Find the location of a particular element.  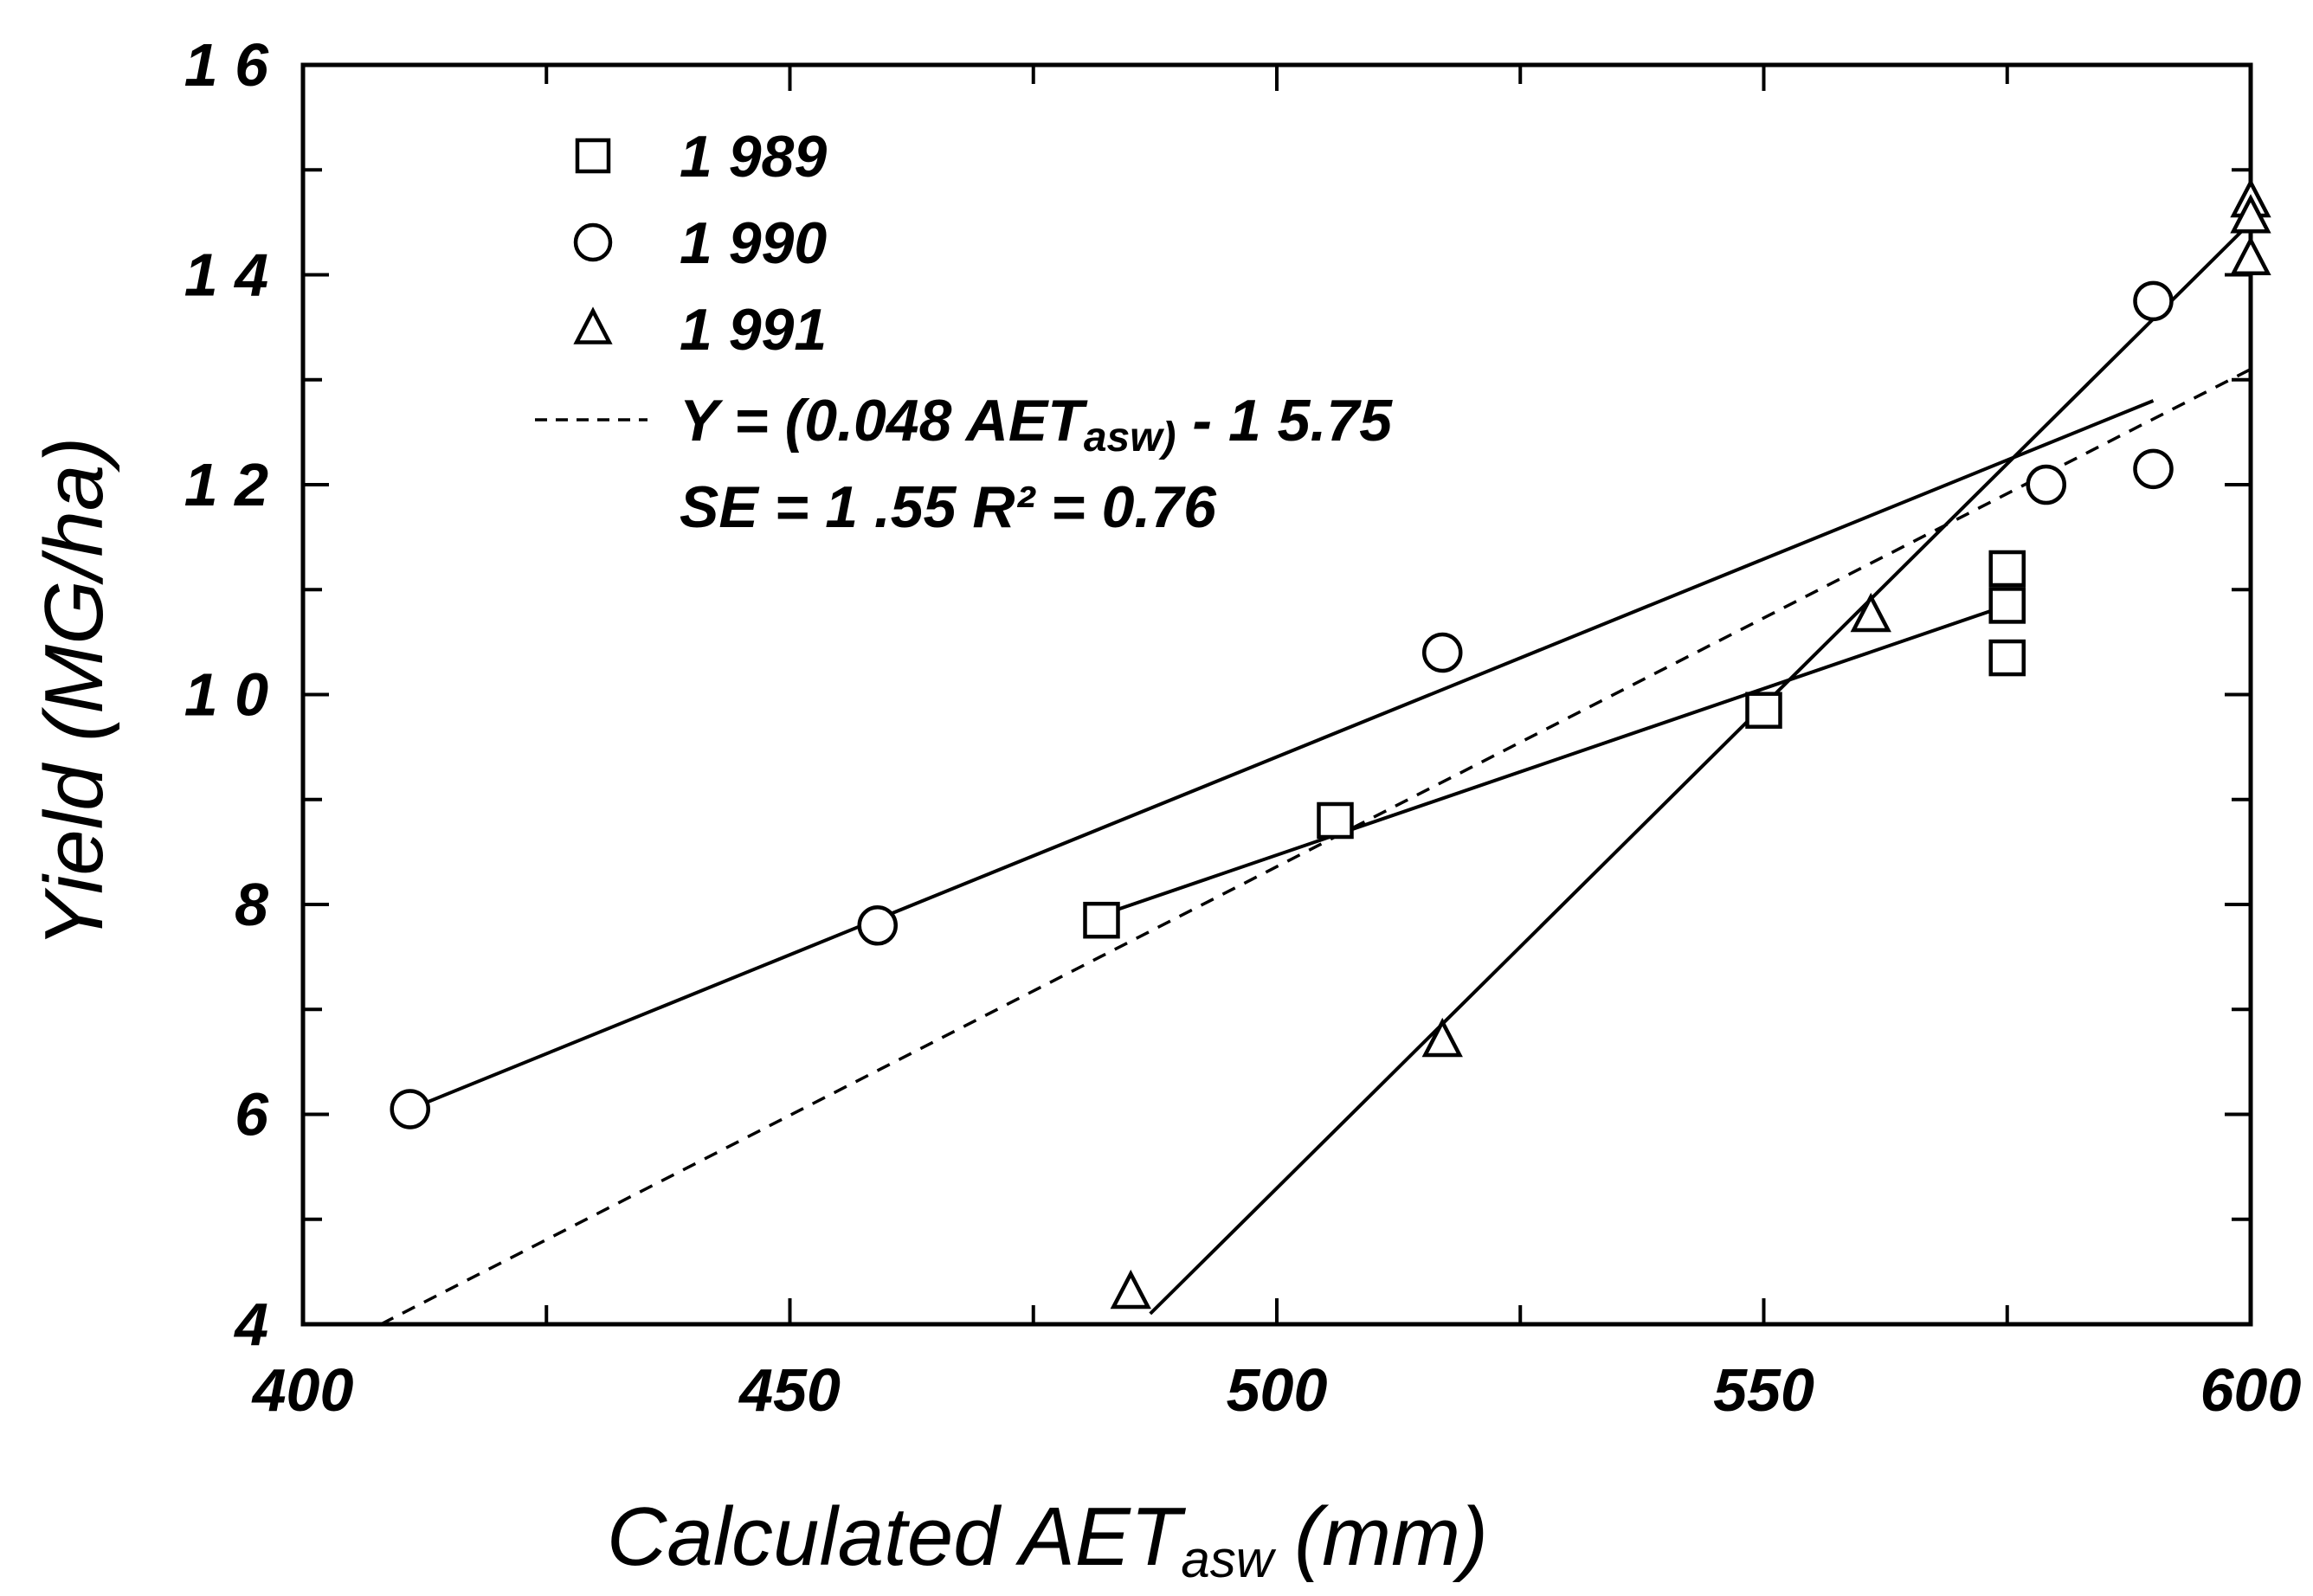

fit-equation-subscript: asw) is located at coordinates (1130, 437).